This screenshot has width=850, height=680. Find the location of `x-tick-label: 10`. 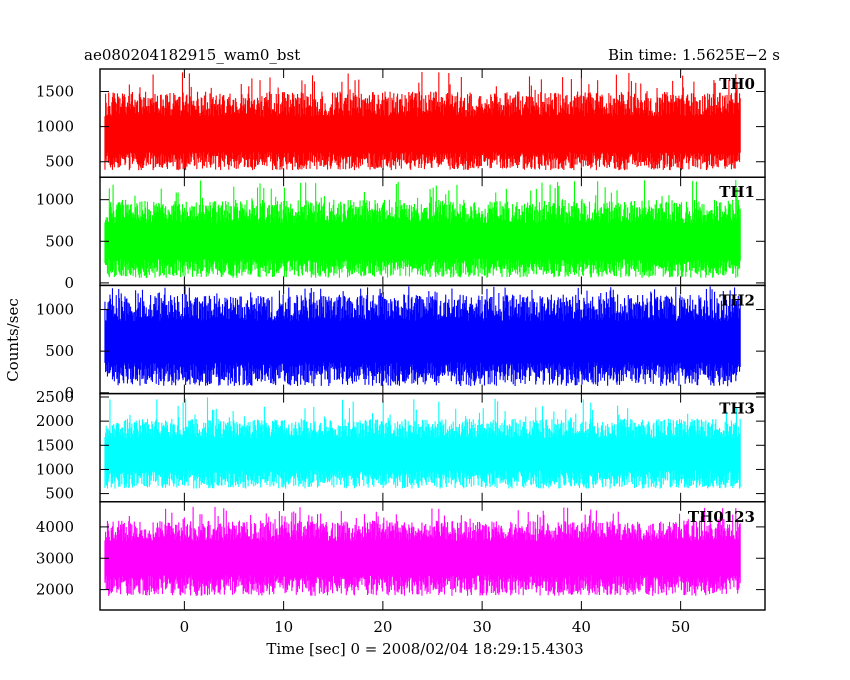

x-tick-label: 10 is located at coordinates (283, 627).